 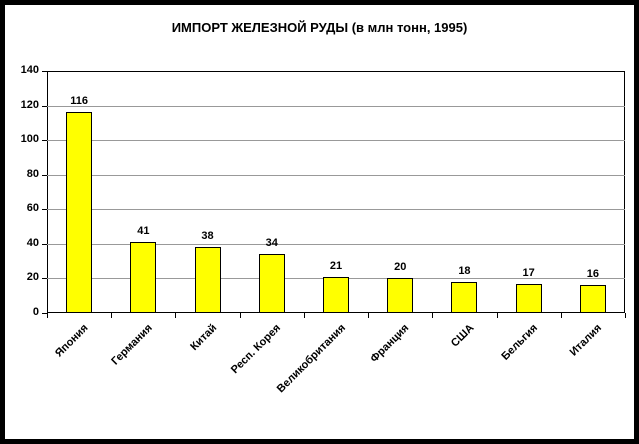 I want to click on category-label: Бельгия, so click(x=520, y=342).